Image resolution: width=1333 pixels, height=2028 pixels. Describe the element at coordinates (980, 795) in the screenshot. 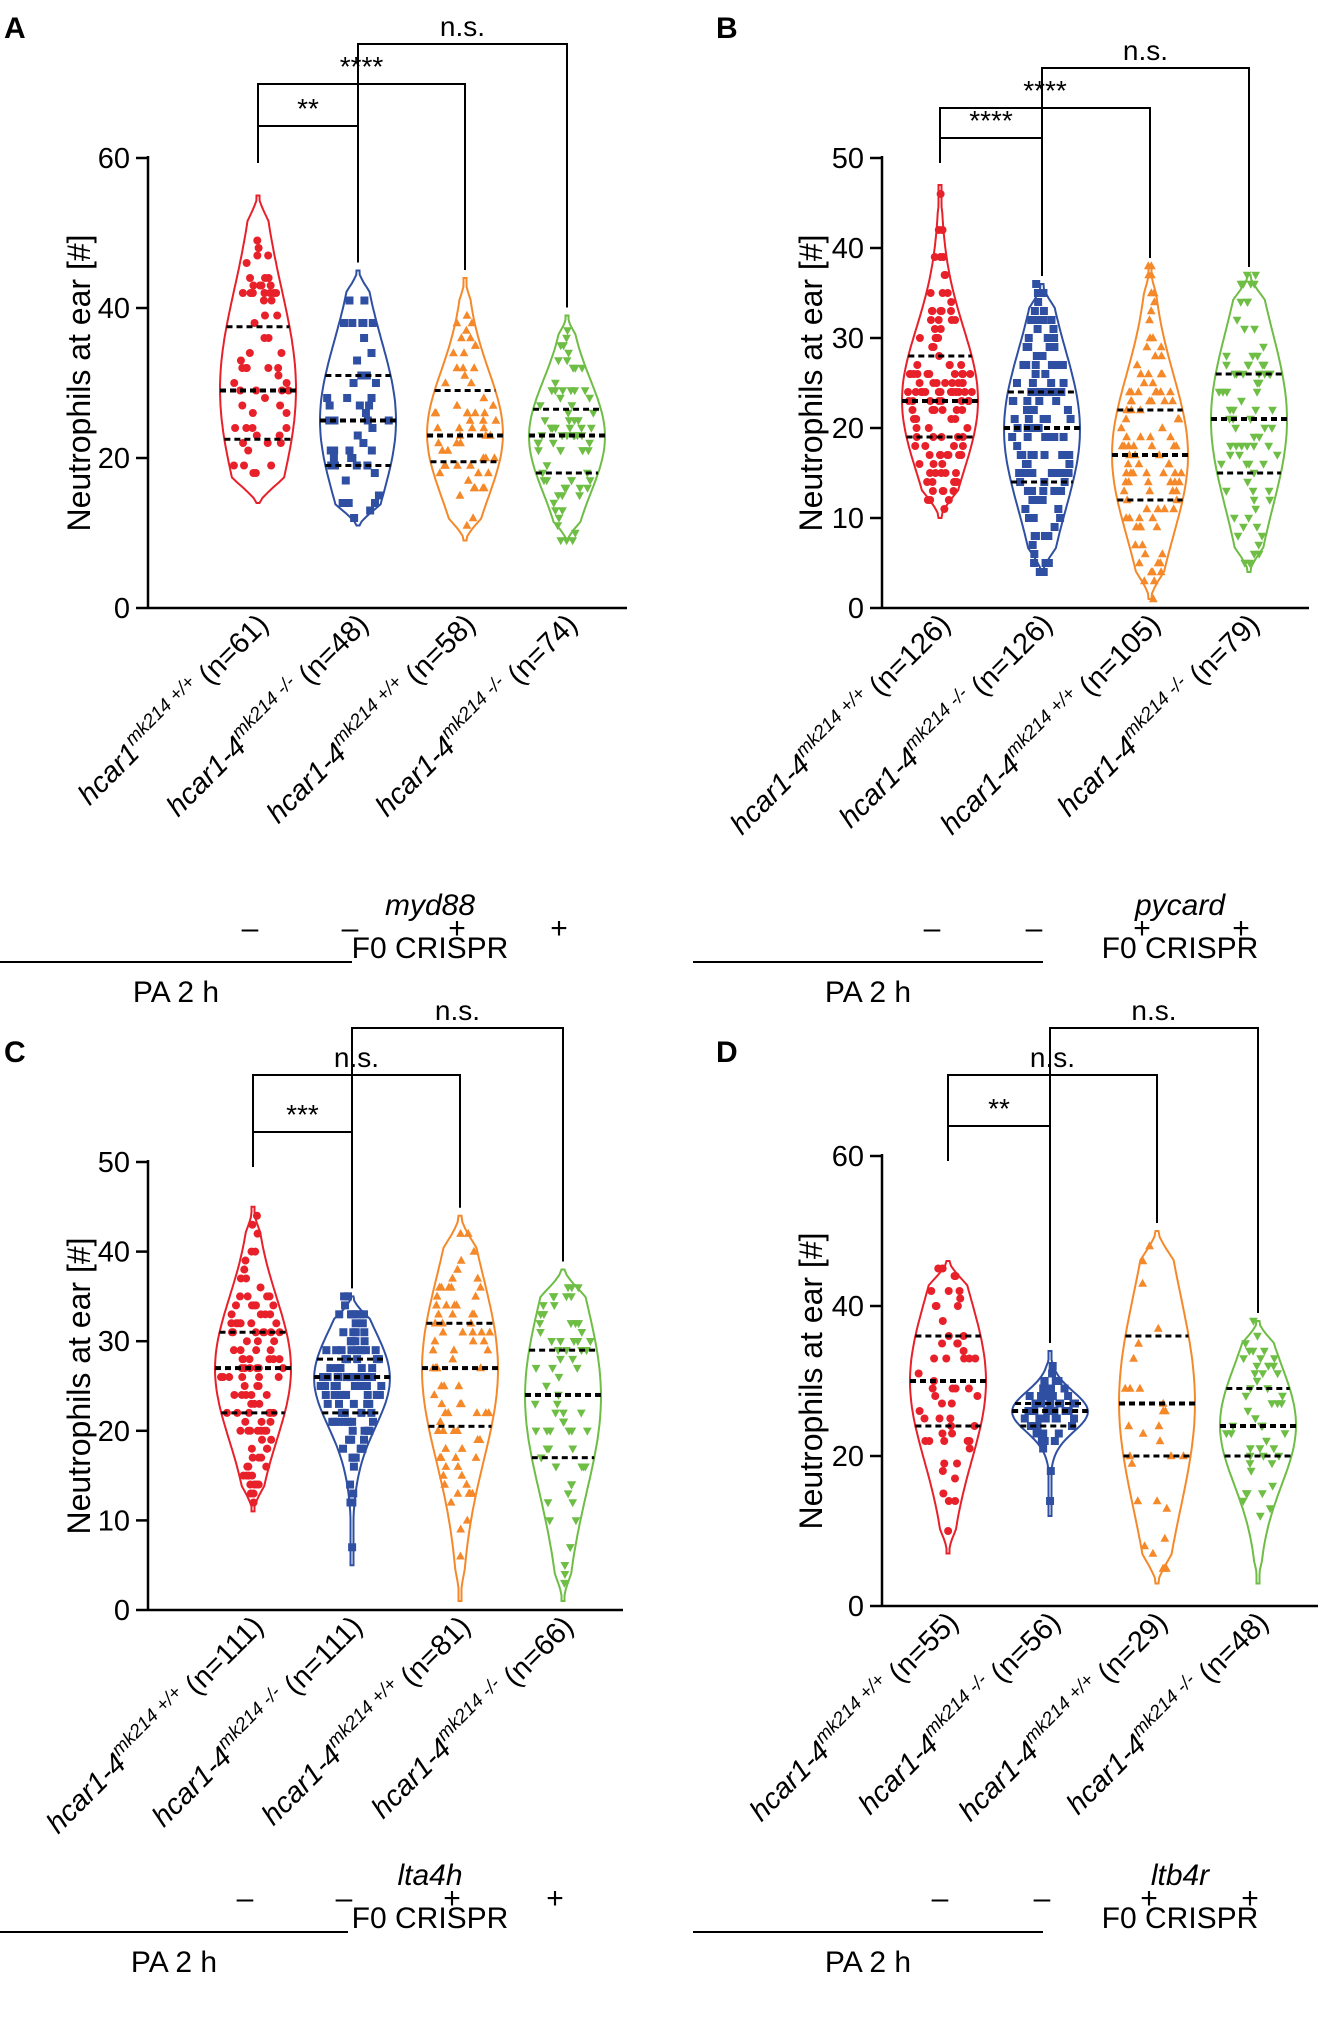

I see `gene-name: hcar1-4` at that location.